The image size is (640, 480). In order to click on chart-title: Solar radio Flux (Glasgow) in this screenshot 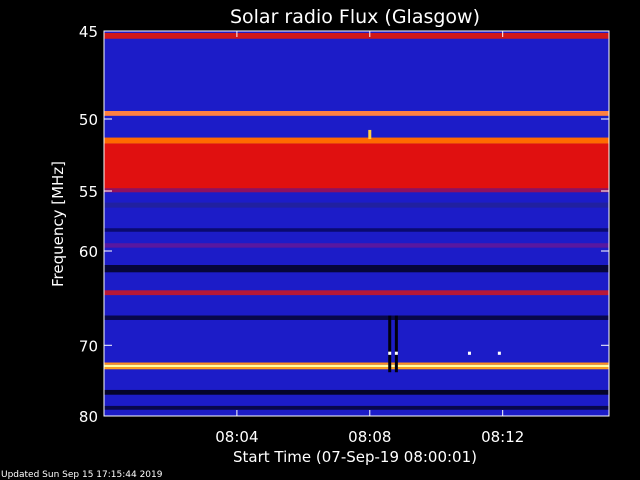, I will do `click(355, 17)`.